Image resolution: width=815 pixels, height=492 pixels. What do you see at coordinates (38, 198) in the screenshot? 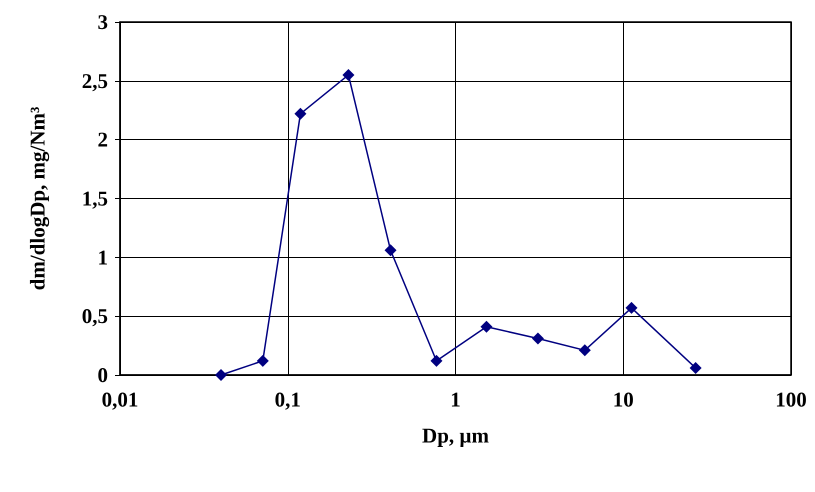
I see `y-axis-title: dm/dlogDp, mg/Nm³` at bounding box center [38, 198].